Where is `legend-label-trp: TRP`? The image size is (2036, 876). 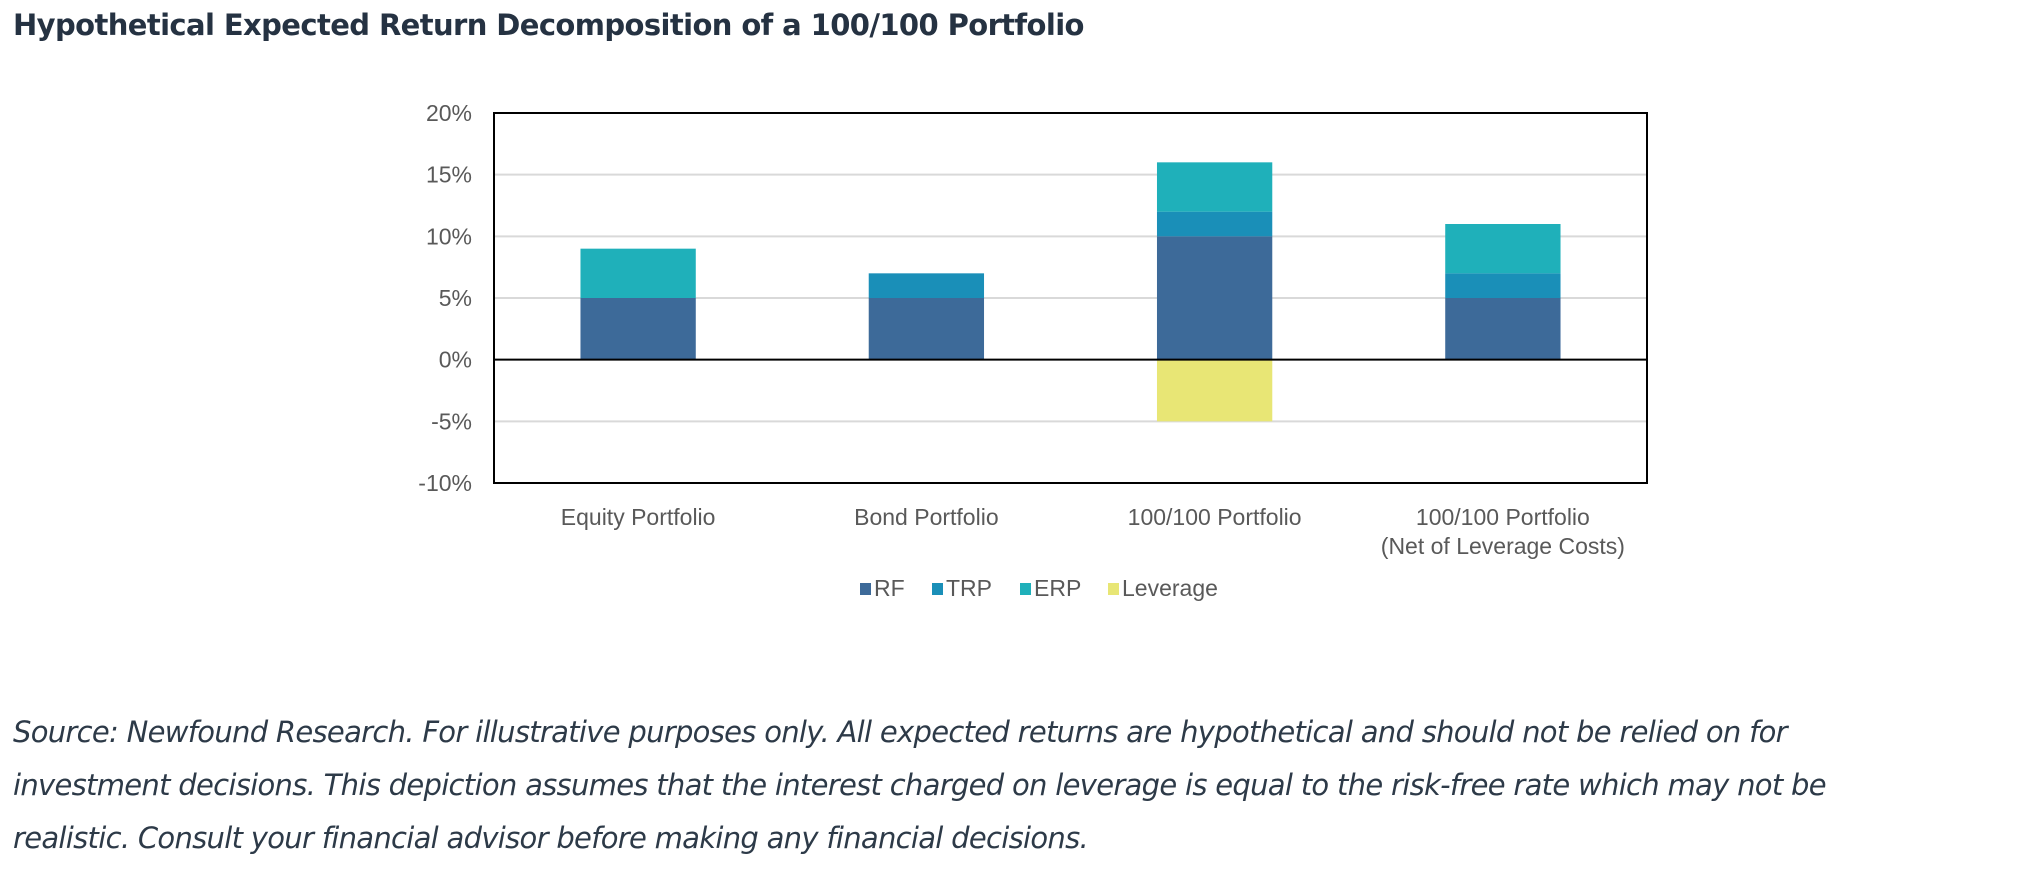 legend-label-trp: TRP is located at coordinates (969, 588).